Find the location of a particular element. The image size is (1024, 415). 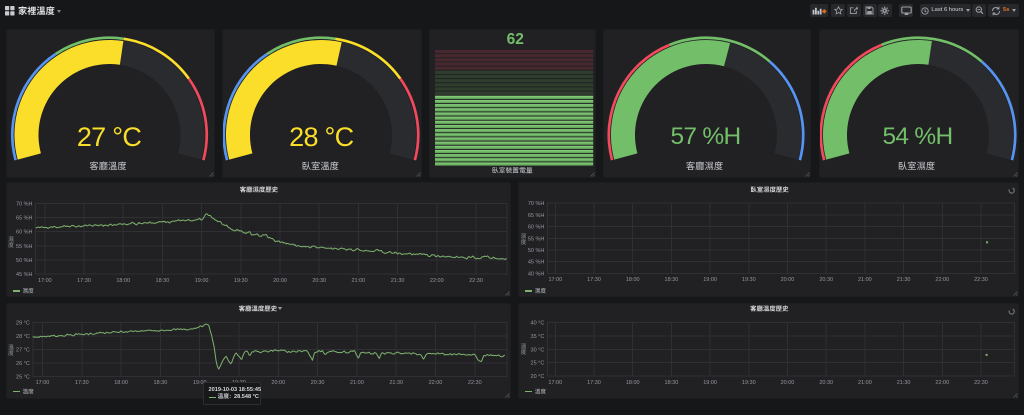

svg-text: 20 °C is located at coordinates (537, 377).